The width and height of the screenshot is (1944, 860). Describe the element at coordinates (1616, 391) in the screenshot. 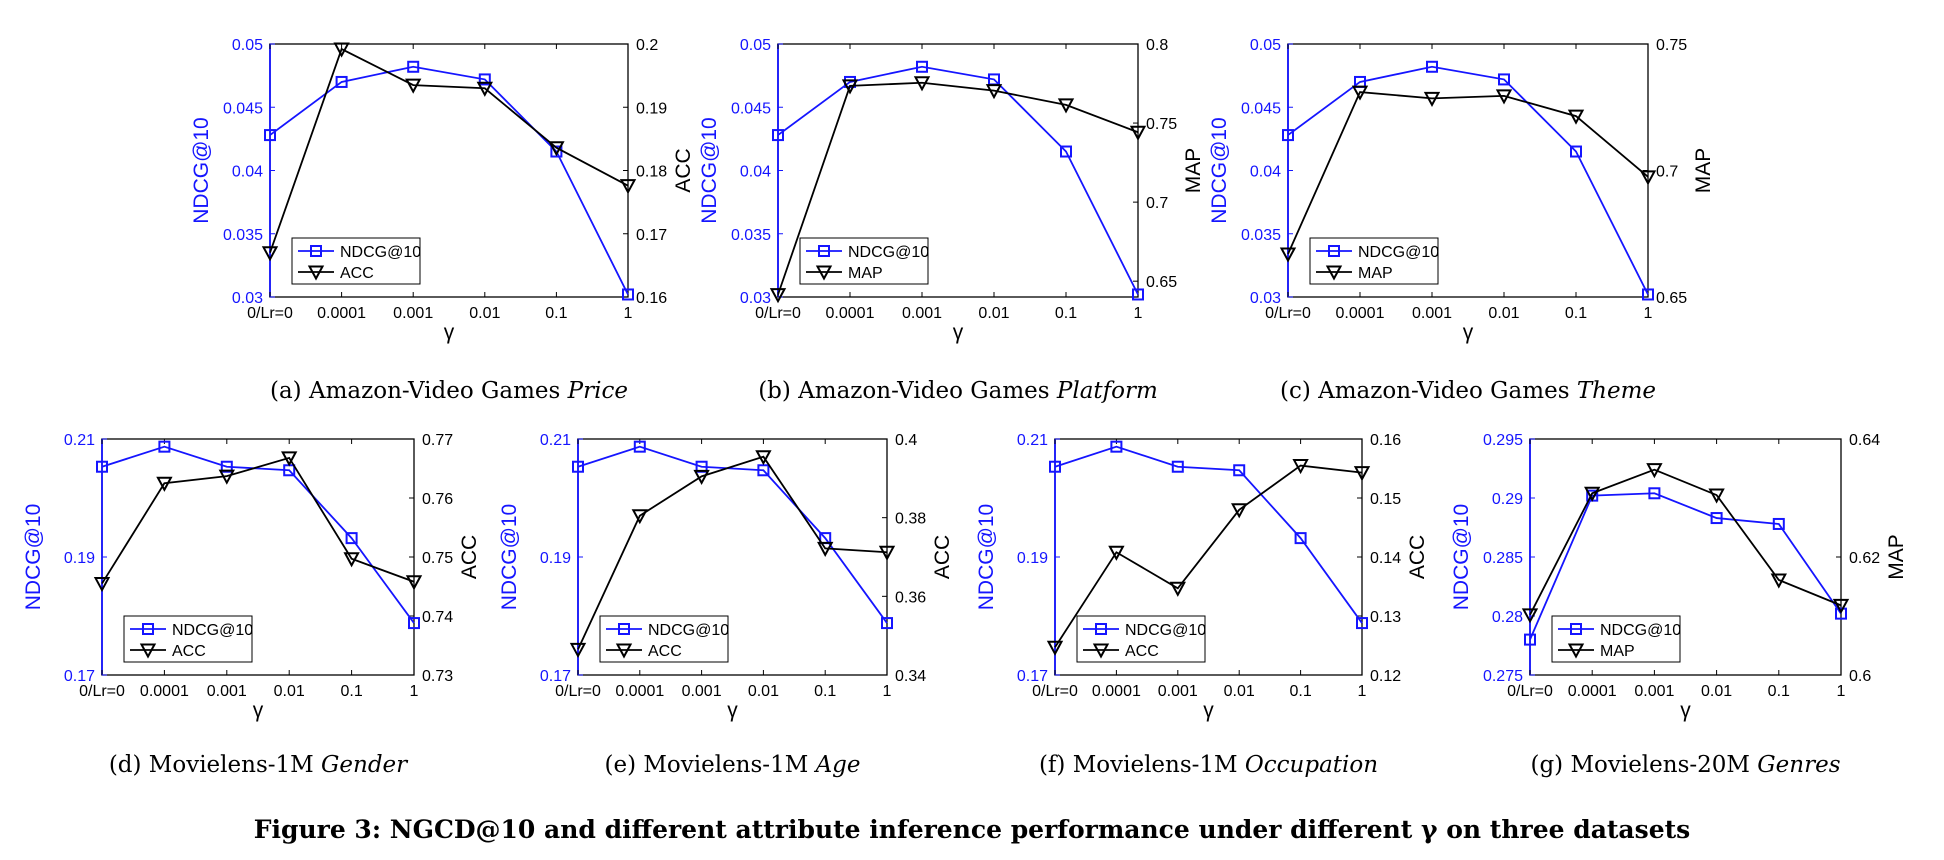

I see `subfigure-caption-attribute: Theme` at that location.